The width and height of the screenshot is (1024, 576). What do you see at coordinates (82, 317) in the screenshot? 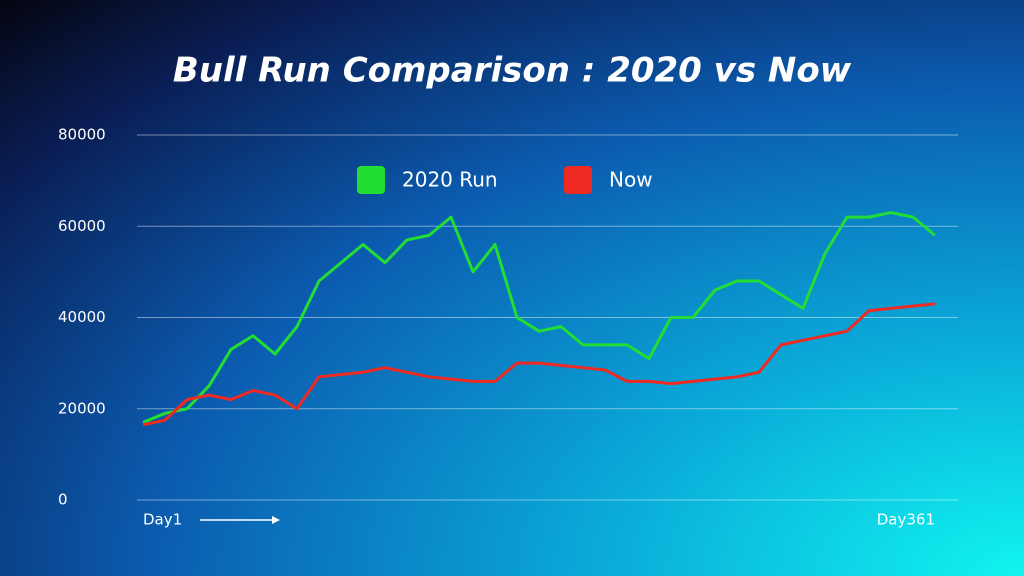
I see `y-tick-label: 40000` at bounding box center [82, 317].